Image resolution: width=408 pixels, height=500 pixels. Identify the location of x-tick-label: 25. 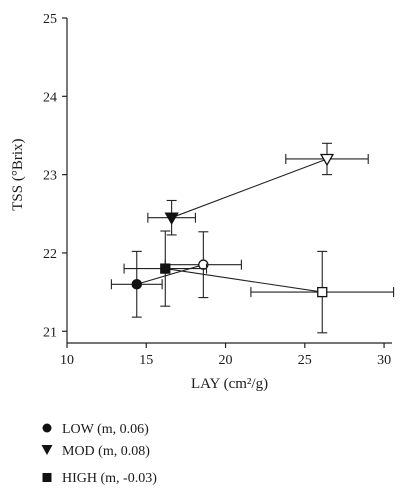
(305, 360).